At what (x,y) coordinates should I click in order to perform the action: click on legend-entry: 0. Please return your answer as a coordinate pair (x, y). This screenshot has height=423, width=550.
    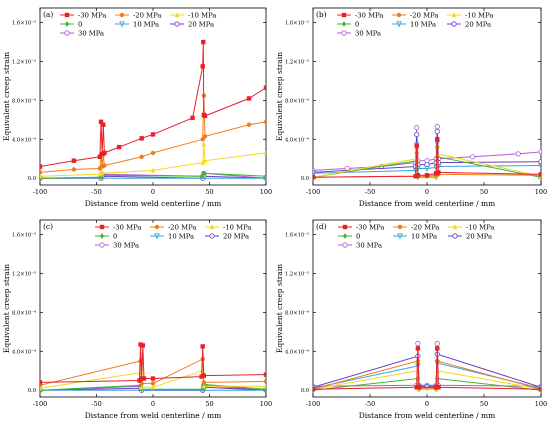
    Looking at the image, I should click on (358, 236).